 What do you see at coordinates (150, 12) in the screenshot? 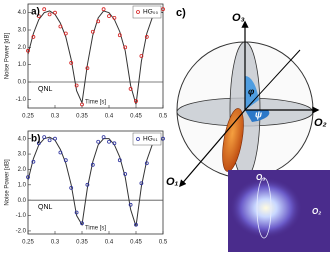
I see `legend-label: HG₀₀` at bounding box center [150, 12].